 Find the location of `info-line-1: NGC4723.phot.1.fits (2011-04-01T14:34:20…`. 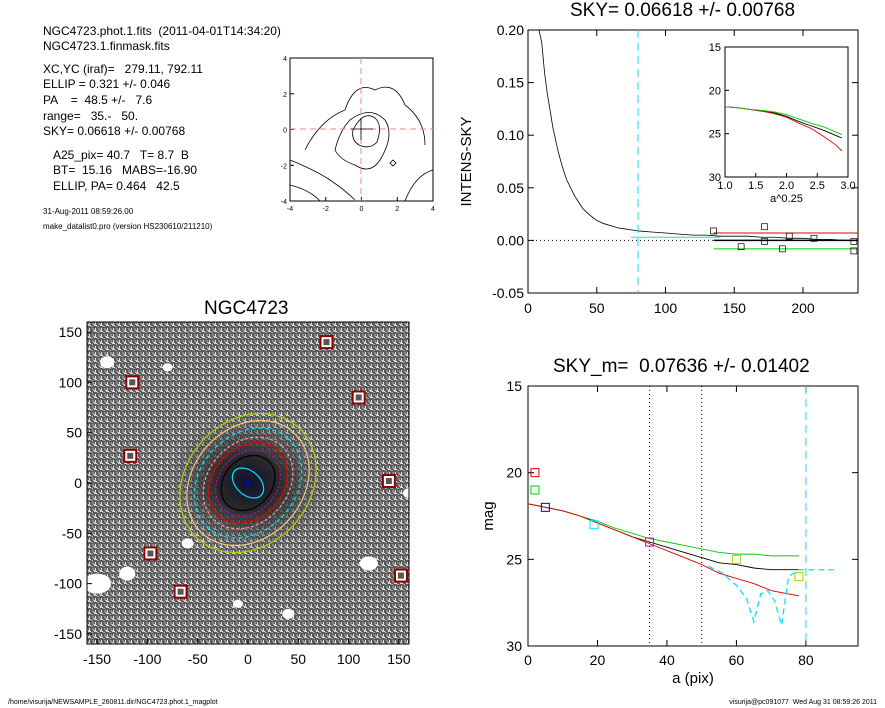

info-line-1: NGC4723.phot.1.fits (2011-04-01T14:34:20… is located at coordinates (162, 31).